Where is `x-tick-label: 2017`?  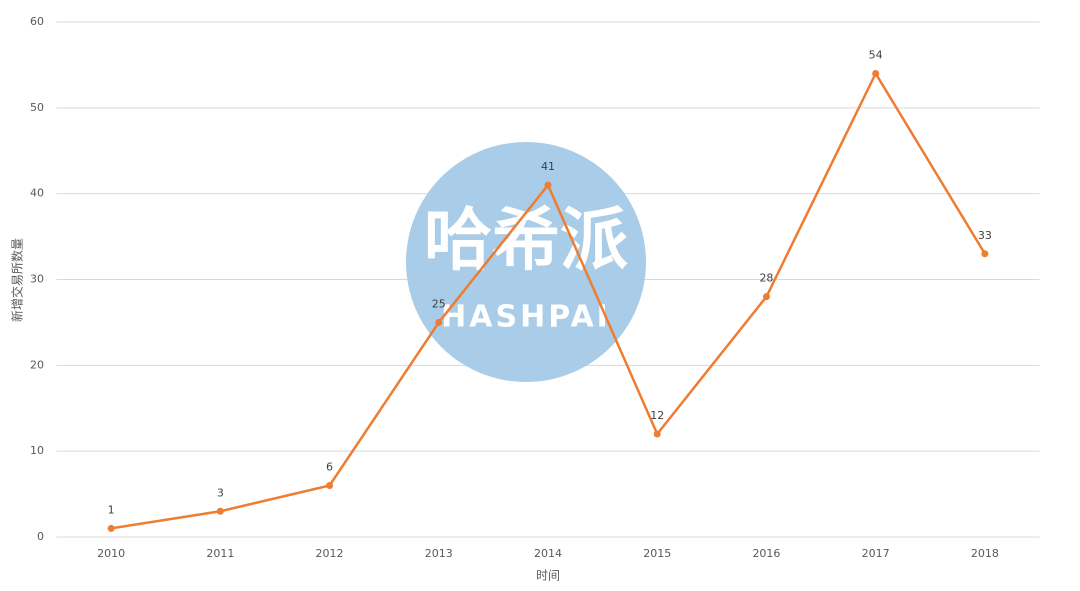
x-tick-label: 2017 is located at coordinates (876, 553).